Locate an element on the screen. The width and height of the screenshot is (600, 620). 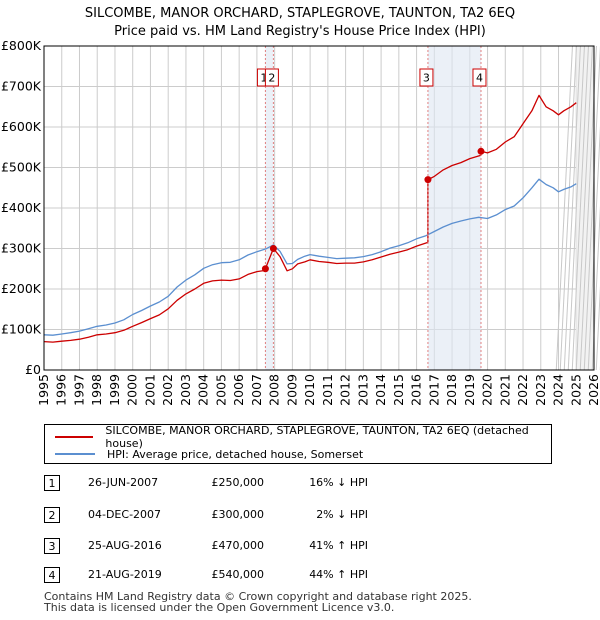
x-tick-label: 2026 is located at coordinates (593, 390).